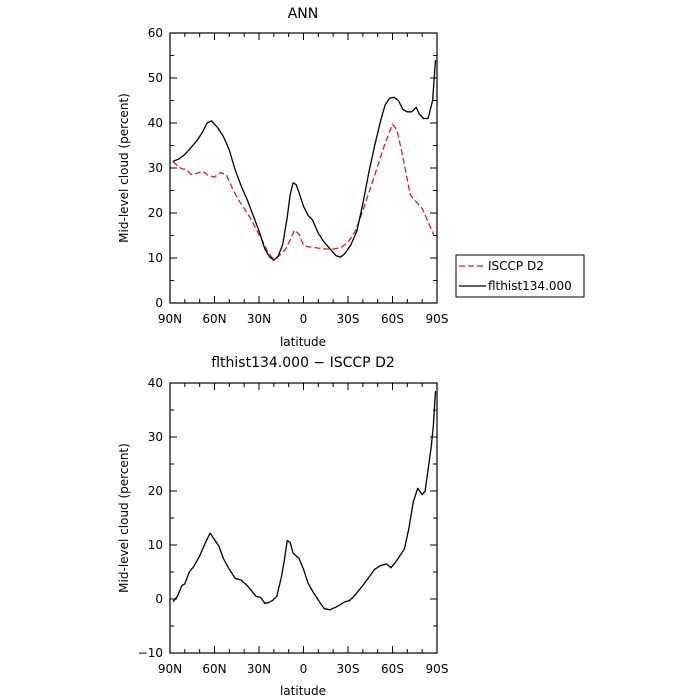 This screenshot has height=700, width=700. Describe the element at coordinates (437, 319) in the screenshot. I see `top-x-tick-label: 90S` at that location.